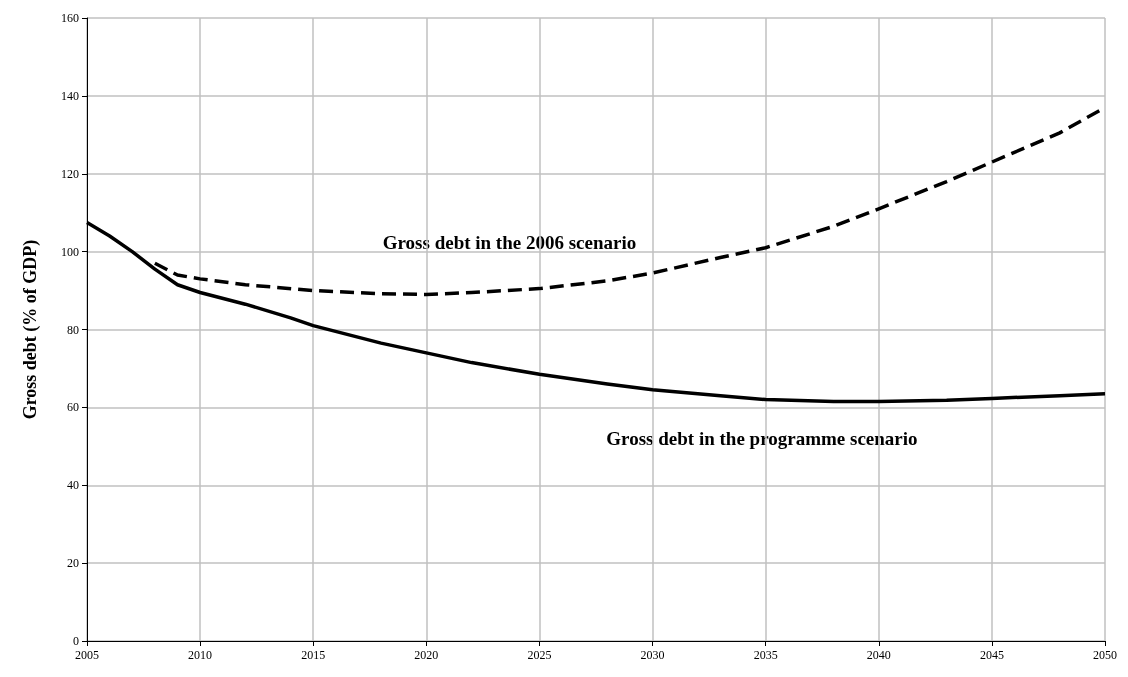 This screenshot has width=1128, height=677. What do you see at coordinates (30, 329) in the screenshot?
I see `y-axis-title: Gross debt (% of GDP)` at bounding box center [30, 329].